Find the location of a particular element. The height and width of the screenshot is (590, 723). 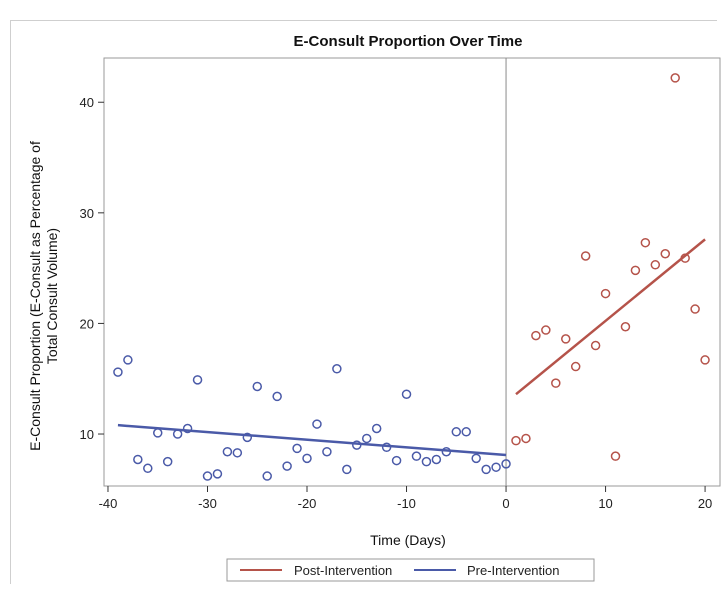

x-axis-label: Time (Days) is located at coordinates (408, 540).